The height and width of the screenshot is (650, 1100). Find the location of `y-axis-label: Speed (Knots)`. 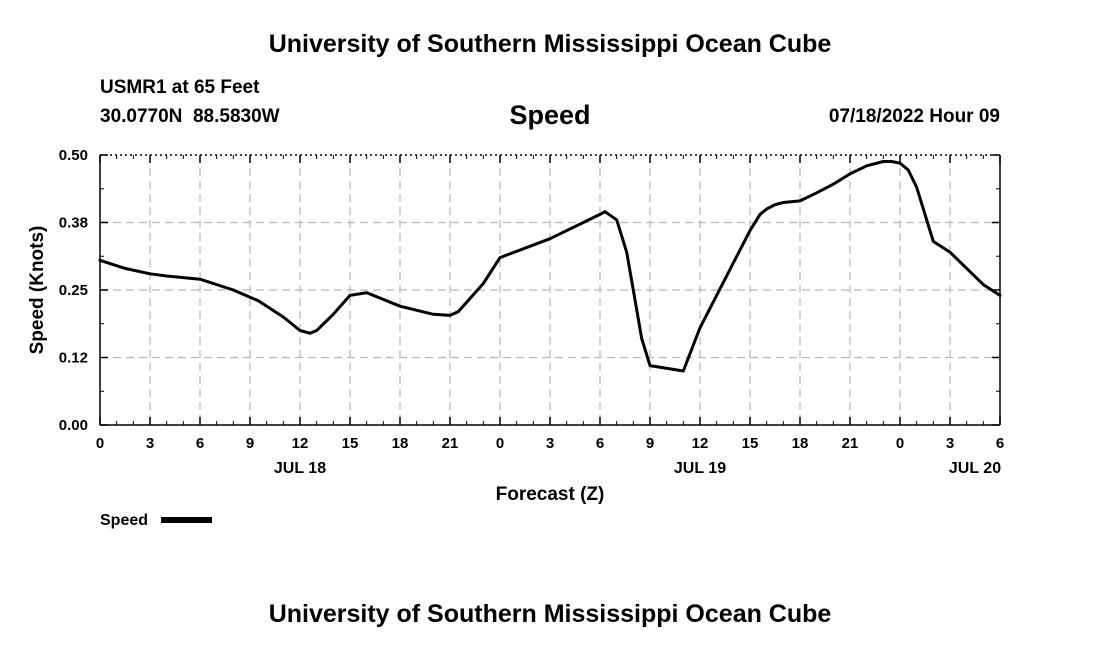

y-axis-label: Speed (Knots) is located at coordinates (37, 290).